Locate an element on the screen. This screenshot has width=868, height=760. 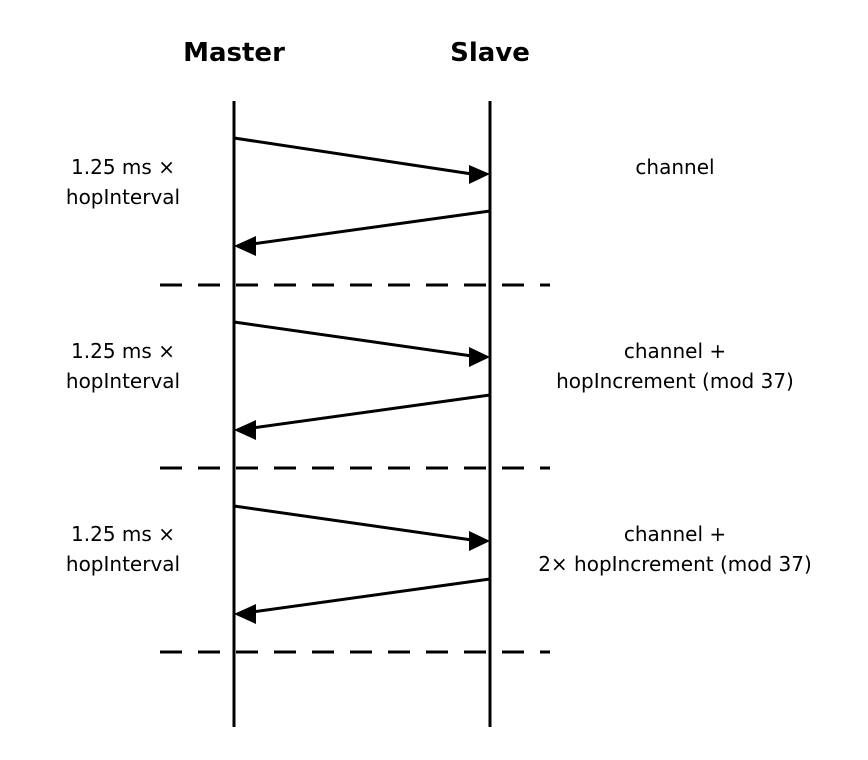
slave-header: Slave is located at coordinates (490, 53).